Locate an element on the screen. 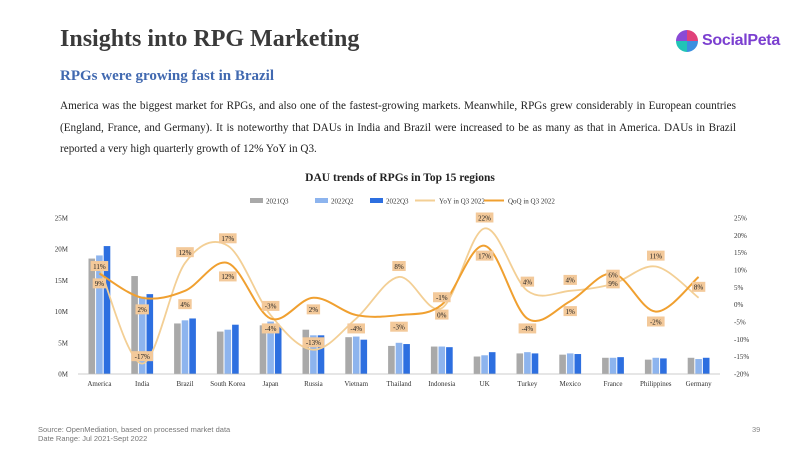 The width and height of the screenshot is (800, 450). legend-label: 2021Q3 is located at coordinates (277, 202).